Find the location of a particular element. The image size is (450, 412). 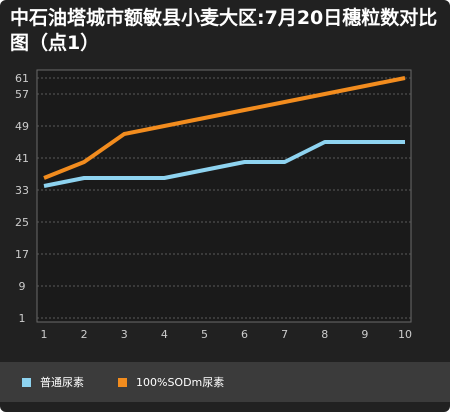

y-tick-label: 61 is located at coordinates (22, 78).